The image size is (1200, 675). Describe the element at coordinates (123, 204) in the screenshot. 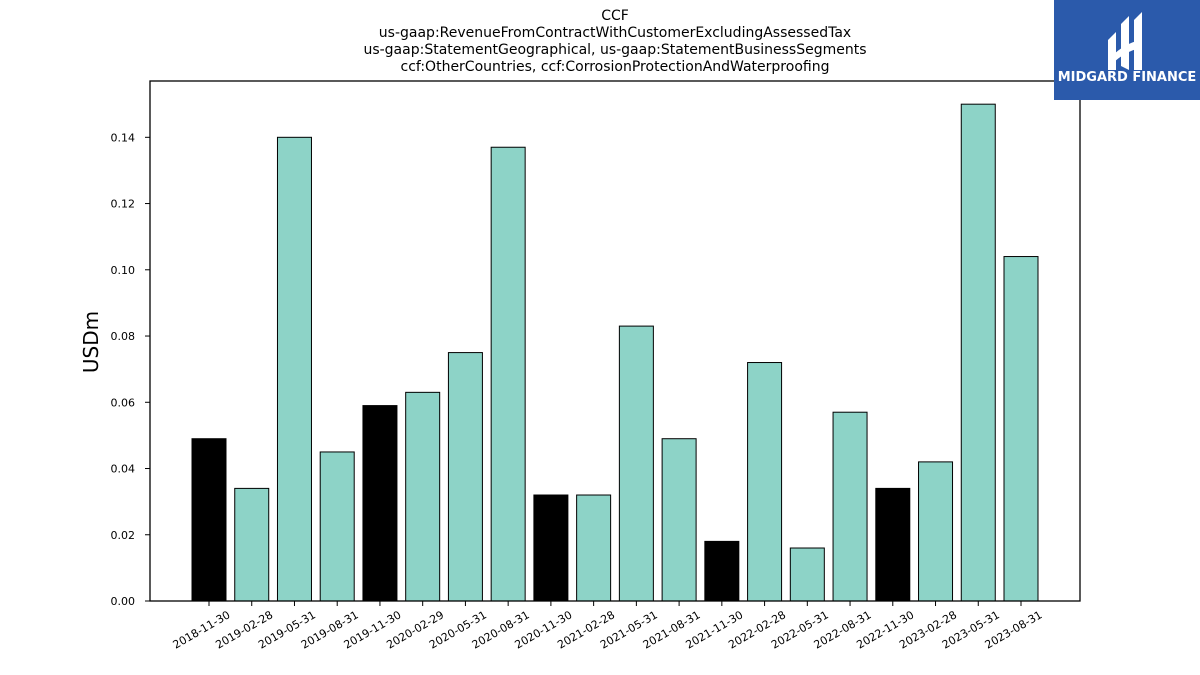

I see `y-tick-label: 0.12` at that location.